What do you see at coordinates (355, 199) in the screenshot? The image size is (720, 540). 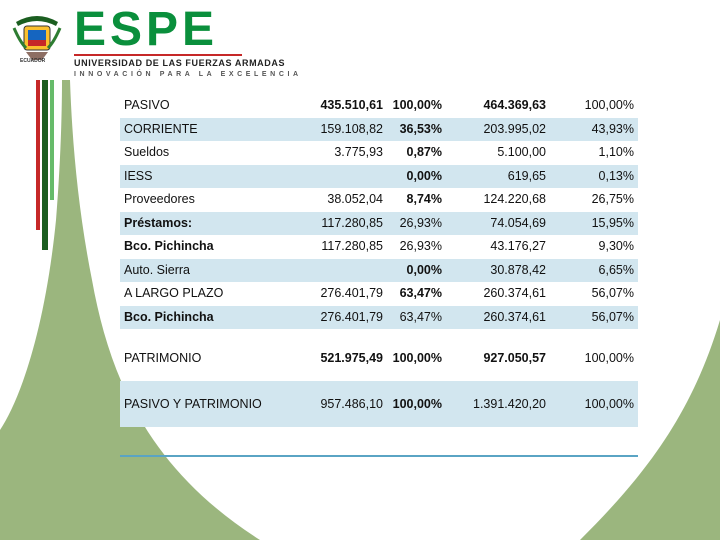 I see `value-year1: 38.052,04` at bounding box center [355, 199].